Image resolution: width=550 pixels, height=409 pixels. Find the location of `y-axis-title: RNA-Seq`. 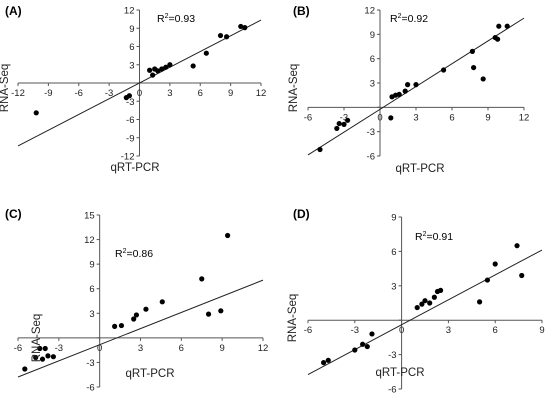

y-axis-title: RNA-Seq is located at coordinates (5, 88).